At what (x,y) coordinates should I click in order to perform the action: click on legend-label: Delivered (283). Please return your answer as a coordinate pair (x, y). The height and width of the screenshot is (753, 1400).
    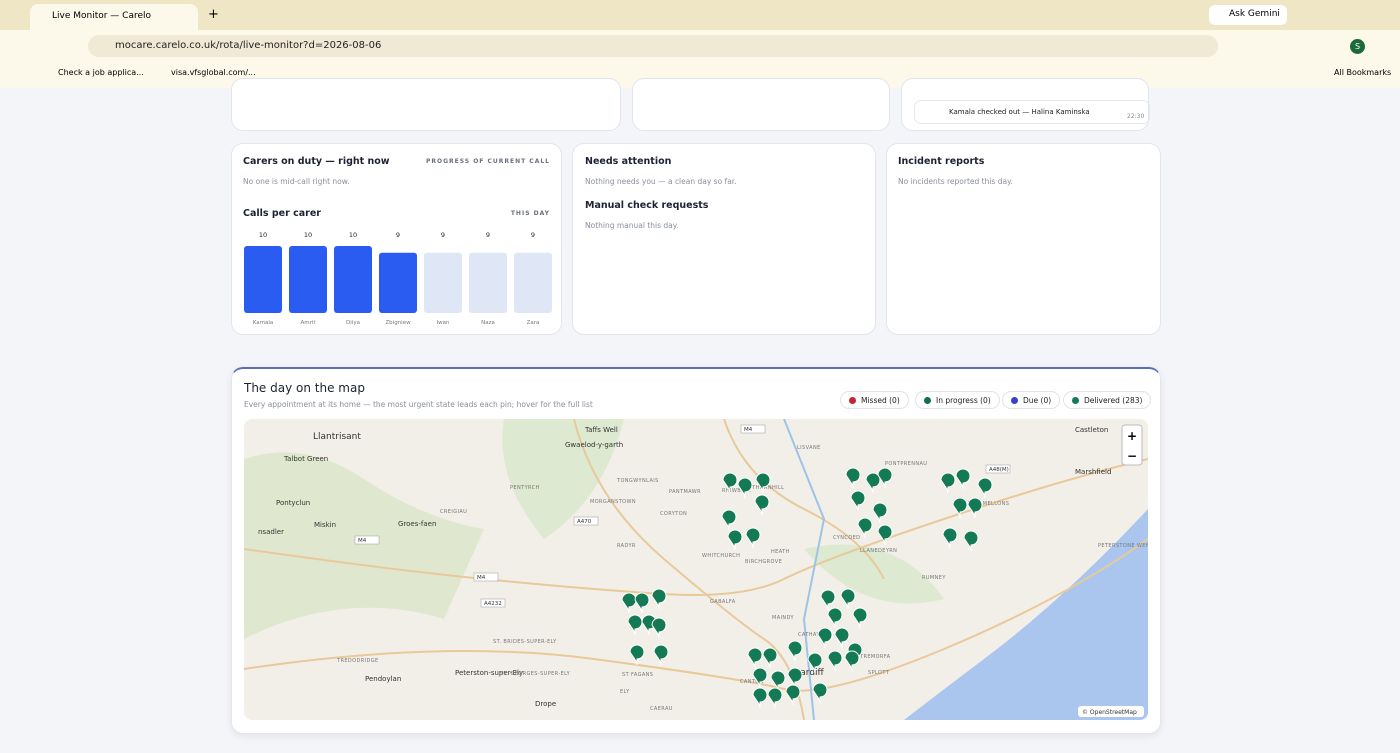
    Looking at the image, I should click on (1113, 400).